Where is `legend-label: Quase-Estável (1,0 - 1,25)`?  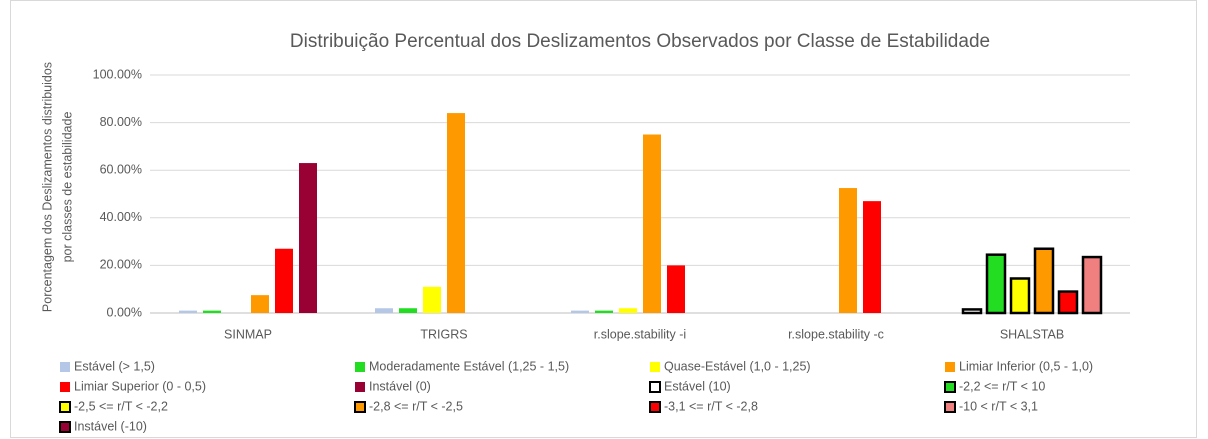 legend-label: Quase-Estável (1,0 - 1,25) is located at coordinates (737, 366).